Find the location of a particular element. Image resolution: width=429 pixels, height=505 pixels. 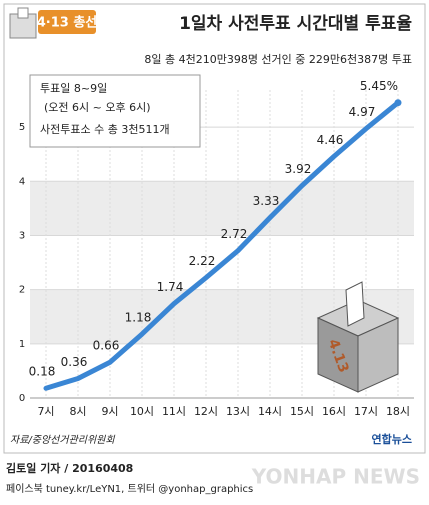

y-tick-label: 4 is located at coordinates (22, 181).